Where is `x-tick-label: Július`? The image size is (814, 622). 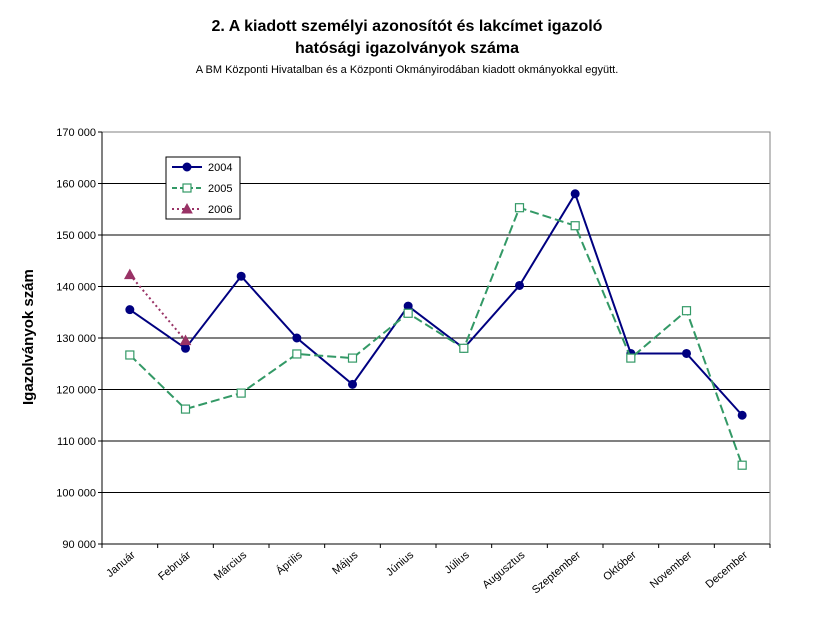 x-tick-label: Július is located at coordinates (458, 563).